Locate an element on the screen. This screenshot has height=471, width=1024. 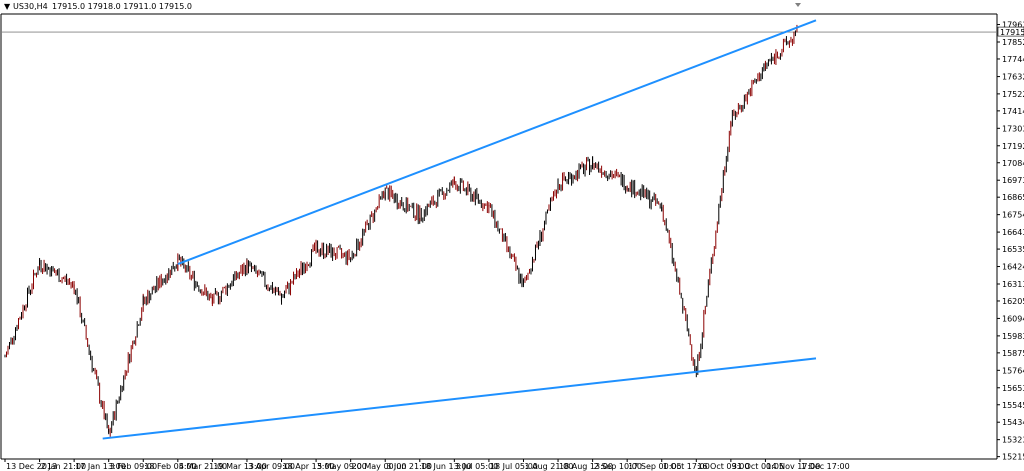
time-tick-label: 1 Oct 17:00 is located at coordinates (686, 466).